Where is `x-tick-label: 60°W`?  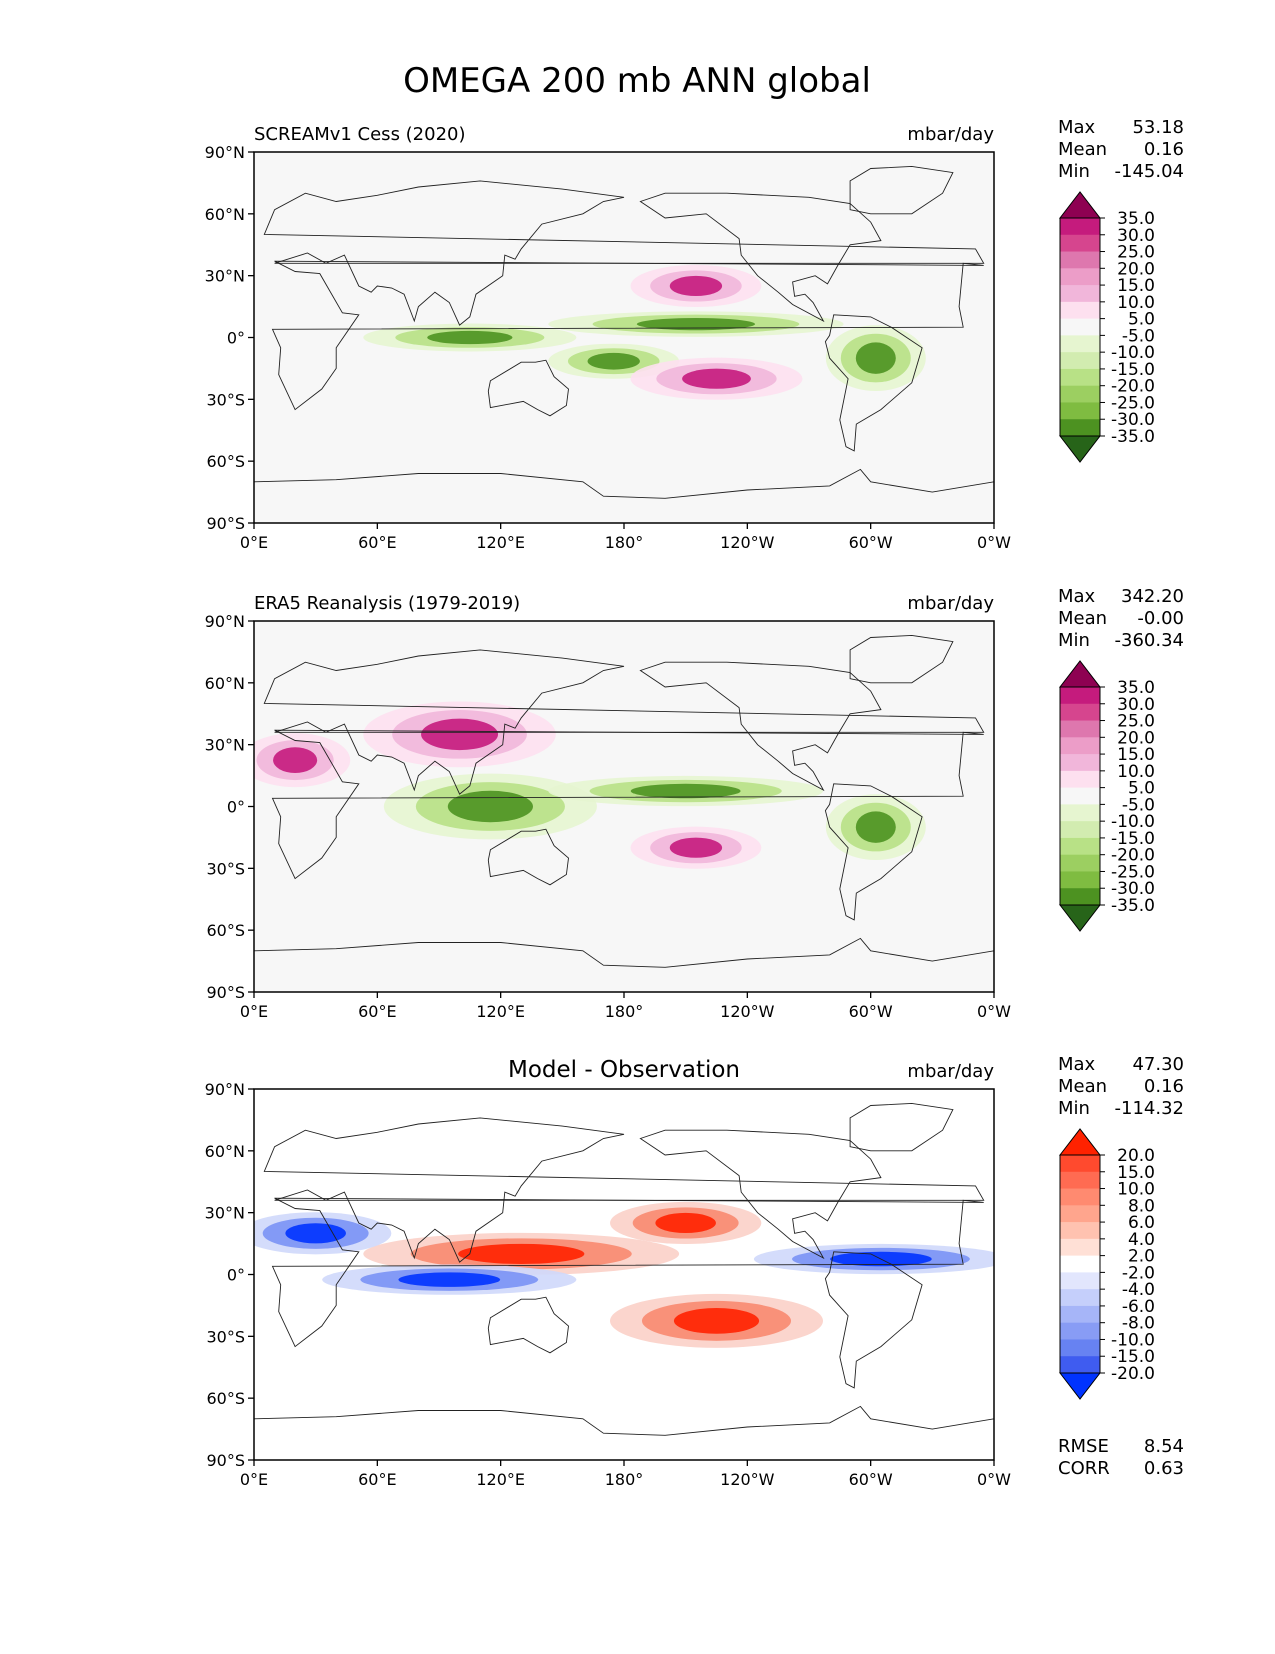 x-tick-label: 60°W is located at coordinates (871, 1479).